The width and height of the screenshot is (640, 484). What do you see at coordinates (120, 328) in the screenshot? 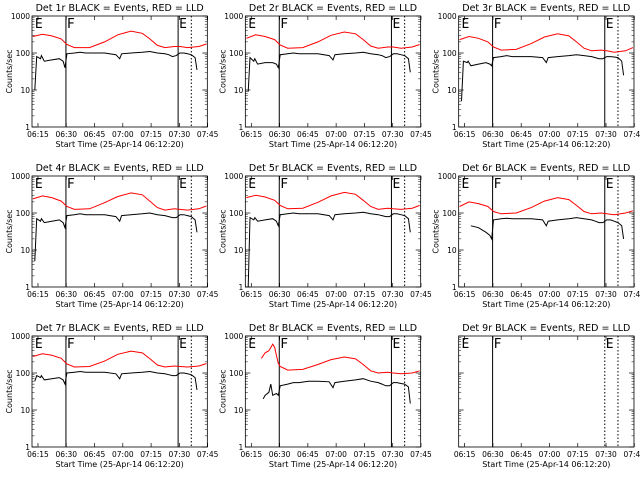
I see `panel-title: Det 7r BLACK = Events, RED = LLD` at bounding box center [120, 328].